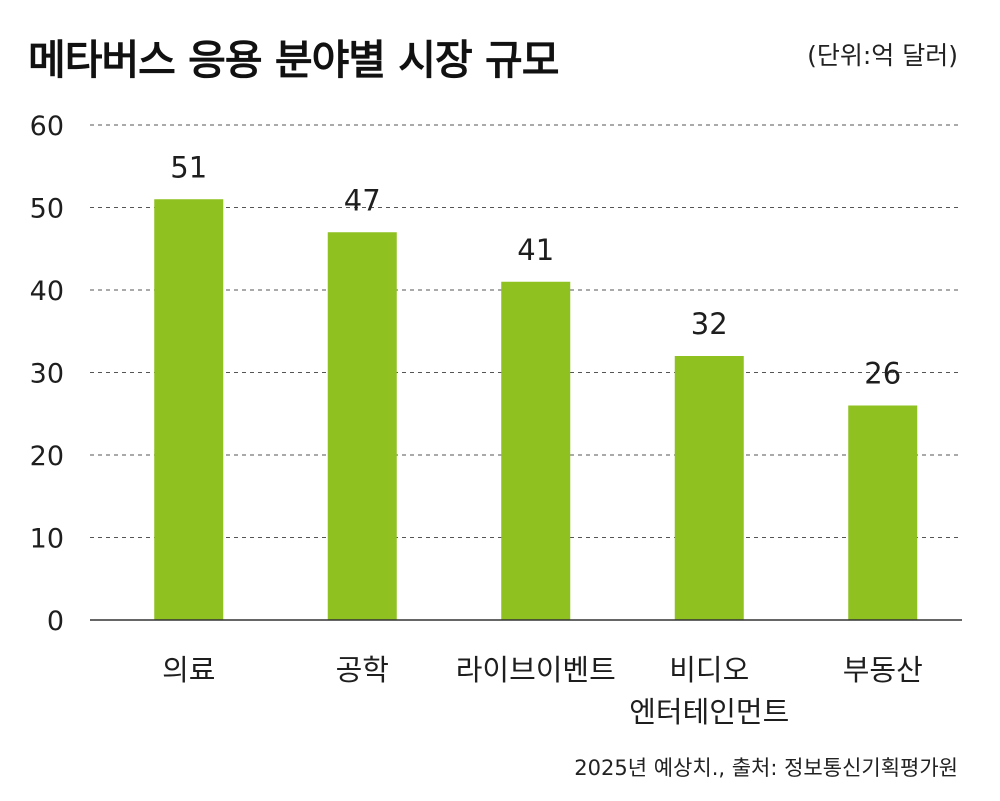  What do you see at coordinates (188, 670) in the screenshot?
I see `category-label: 의료` at bounding box center [188, 670].